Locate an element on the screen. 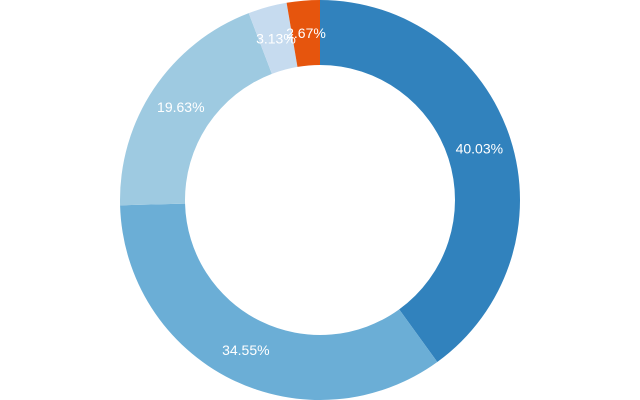  slice-label-1: 40.03% is located at coordinates (479, 148).